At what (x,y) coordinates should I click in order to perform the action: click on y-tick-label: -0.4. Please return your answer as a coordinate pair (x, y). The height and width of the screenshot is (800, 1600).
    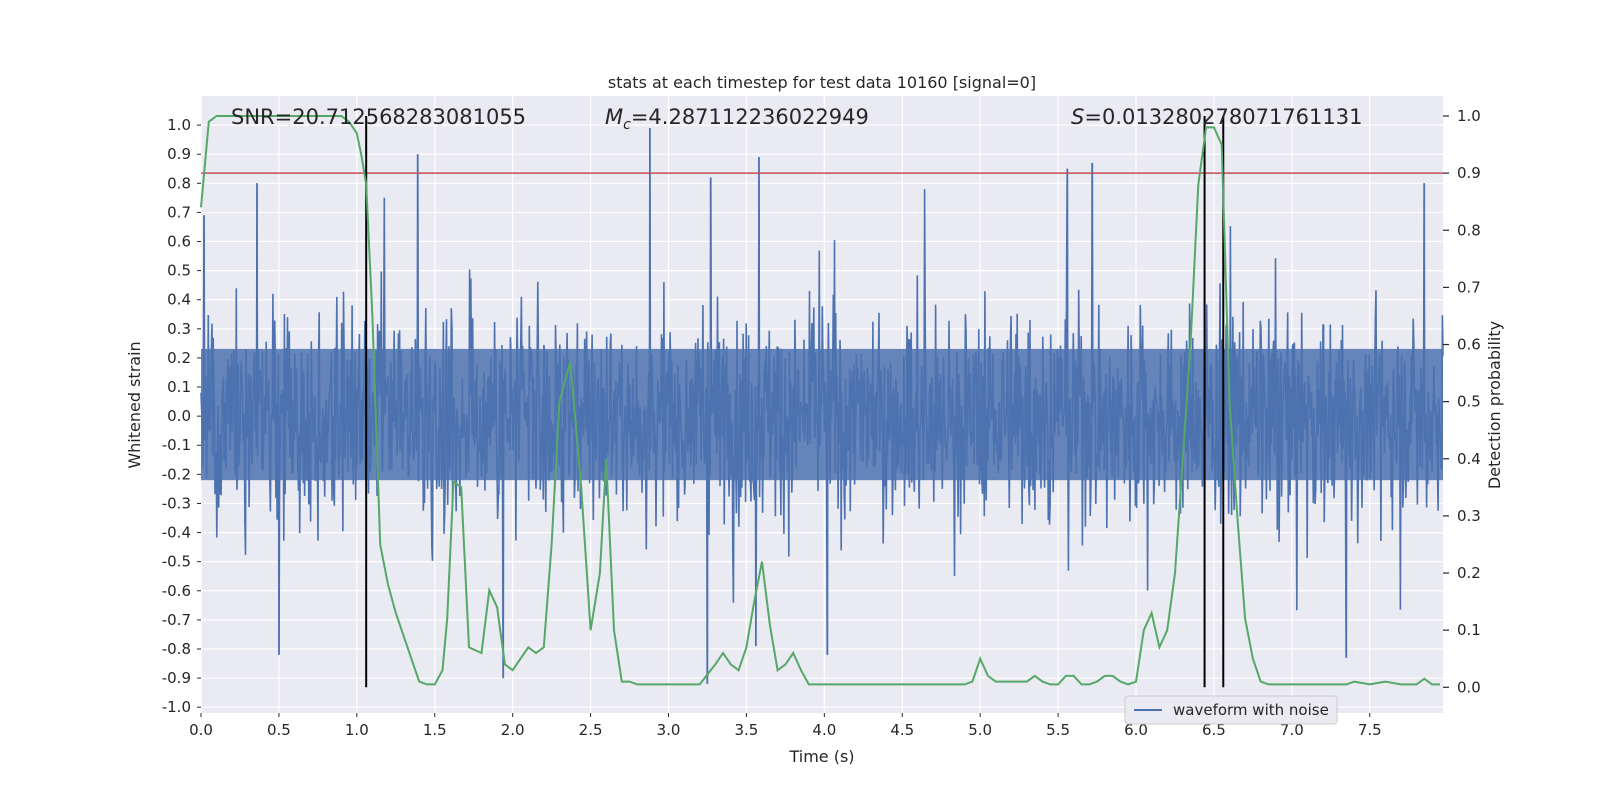
    Looking at the image, I should click on (176, 533).